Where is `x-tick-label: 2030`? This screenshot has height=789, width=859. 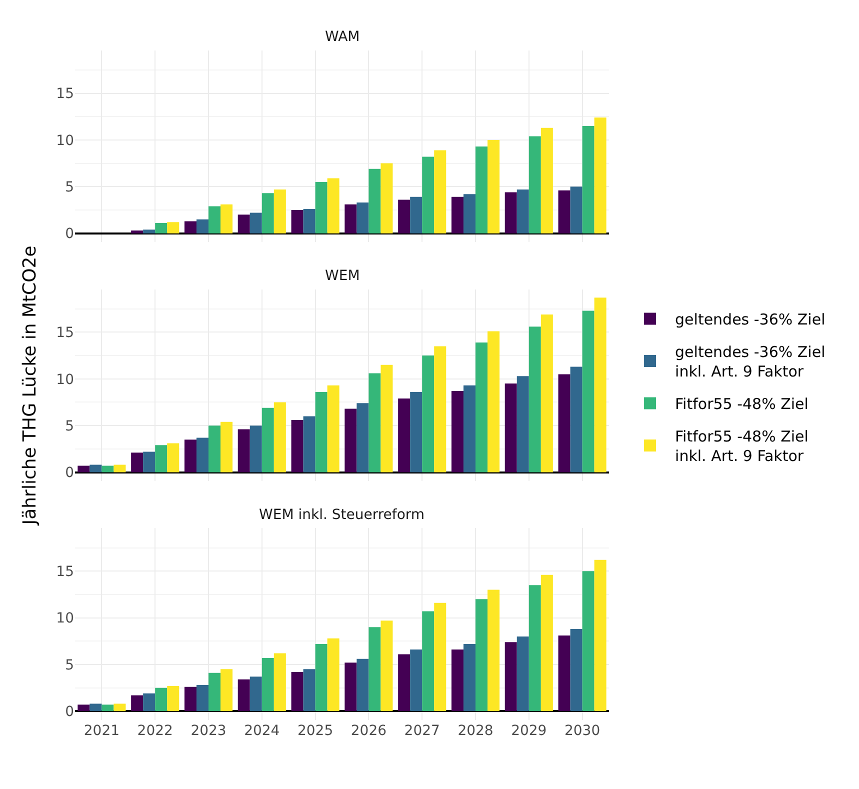 x-tick-label: 2030 is located at coordinates (582, 731).